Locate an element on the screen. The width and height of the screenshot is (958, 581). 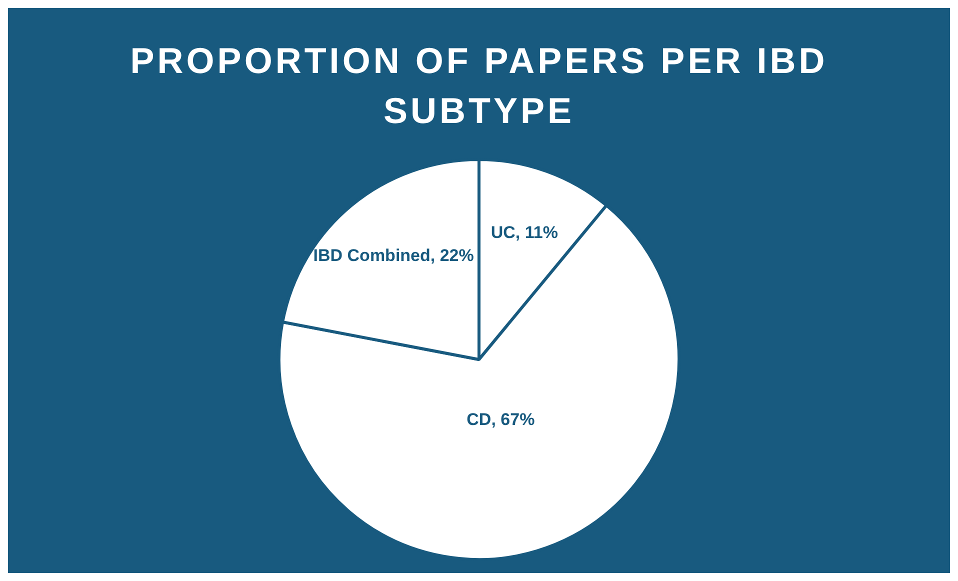
slice-label: IBD Combined, 22% is located at coordinates (393, 256).